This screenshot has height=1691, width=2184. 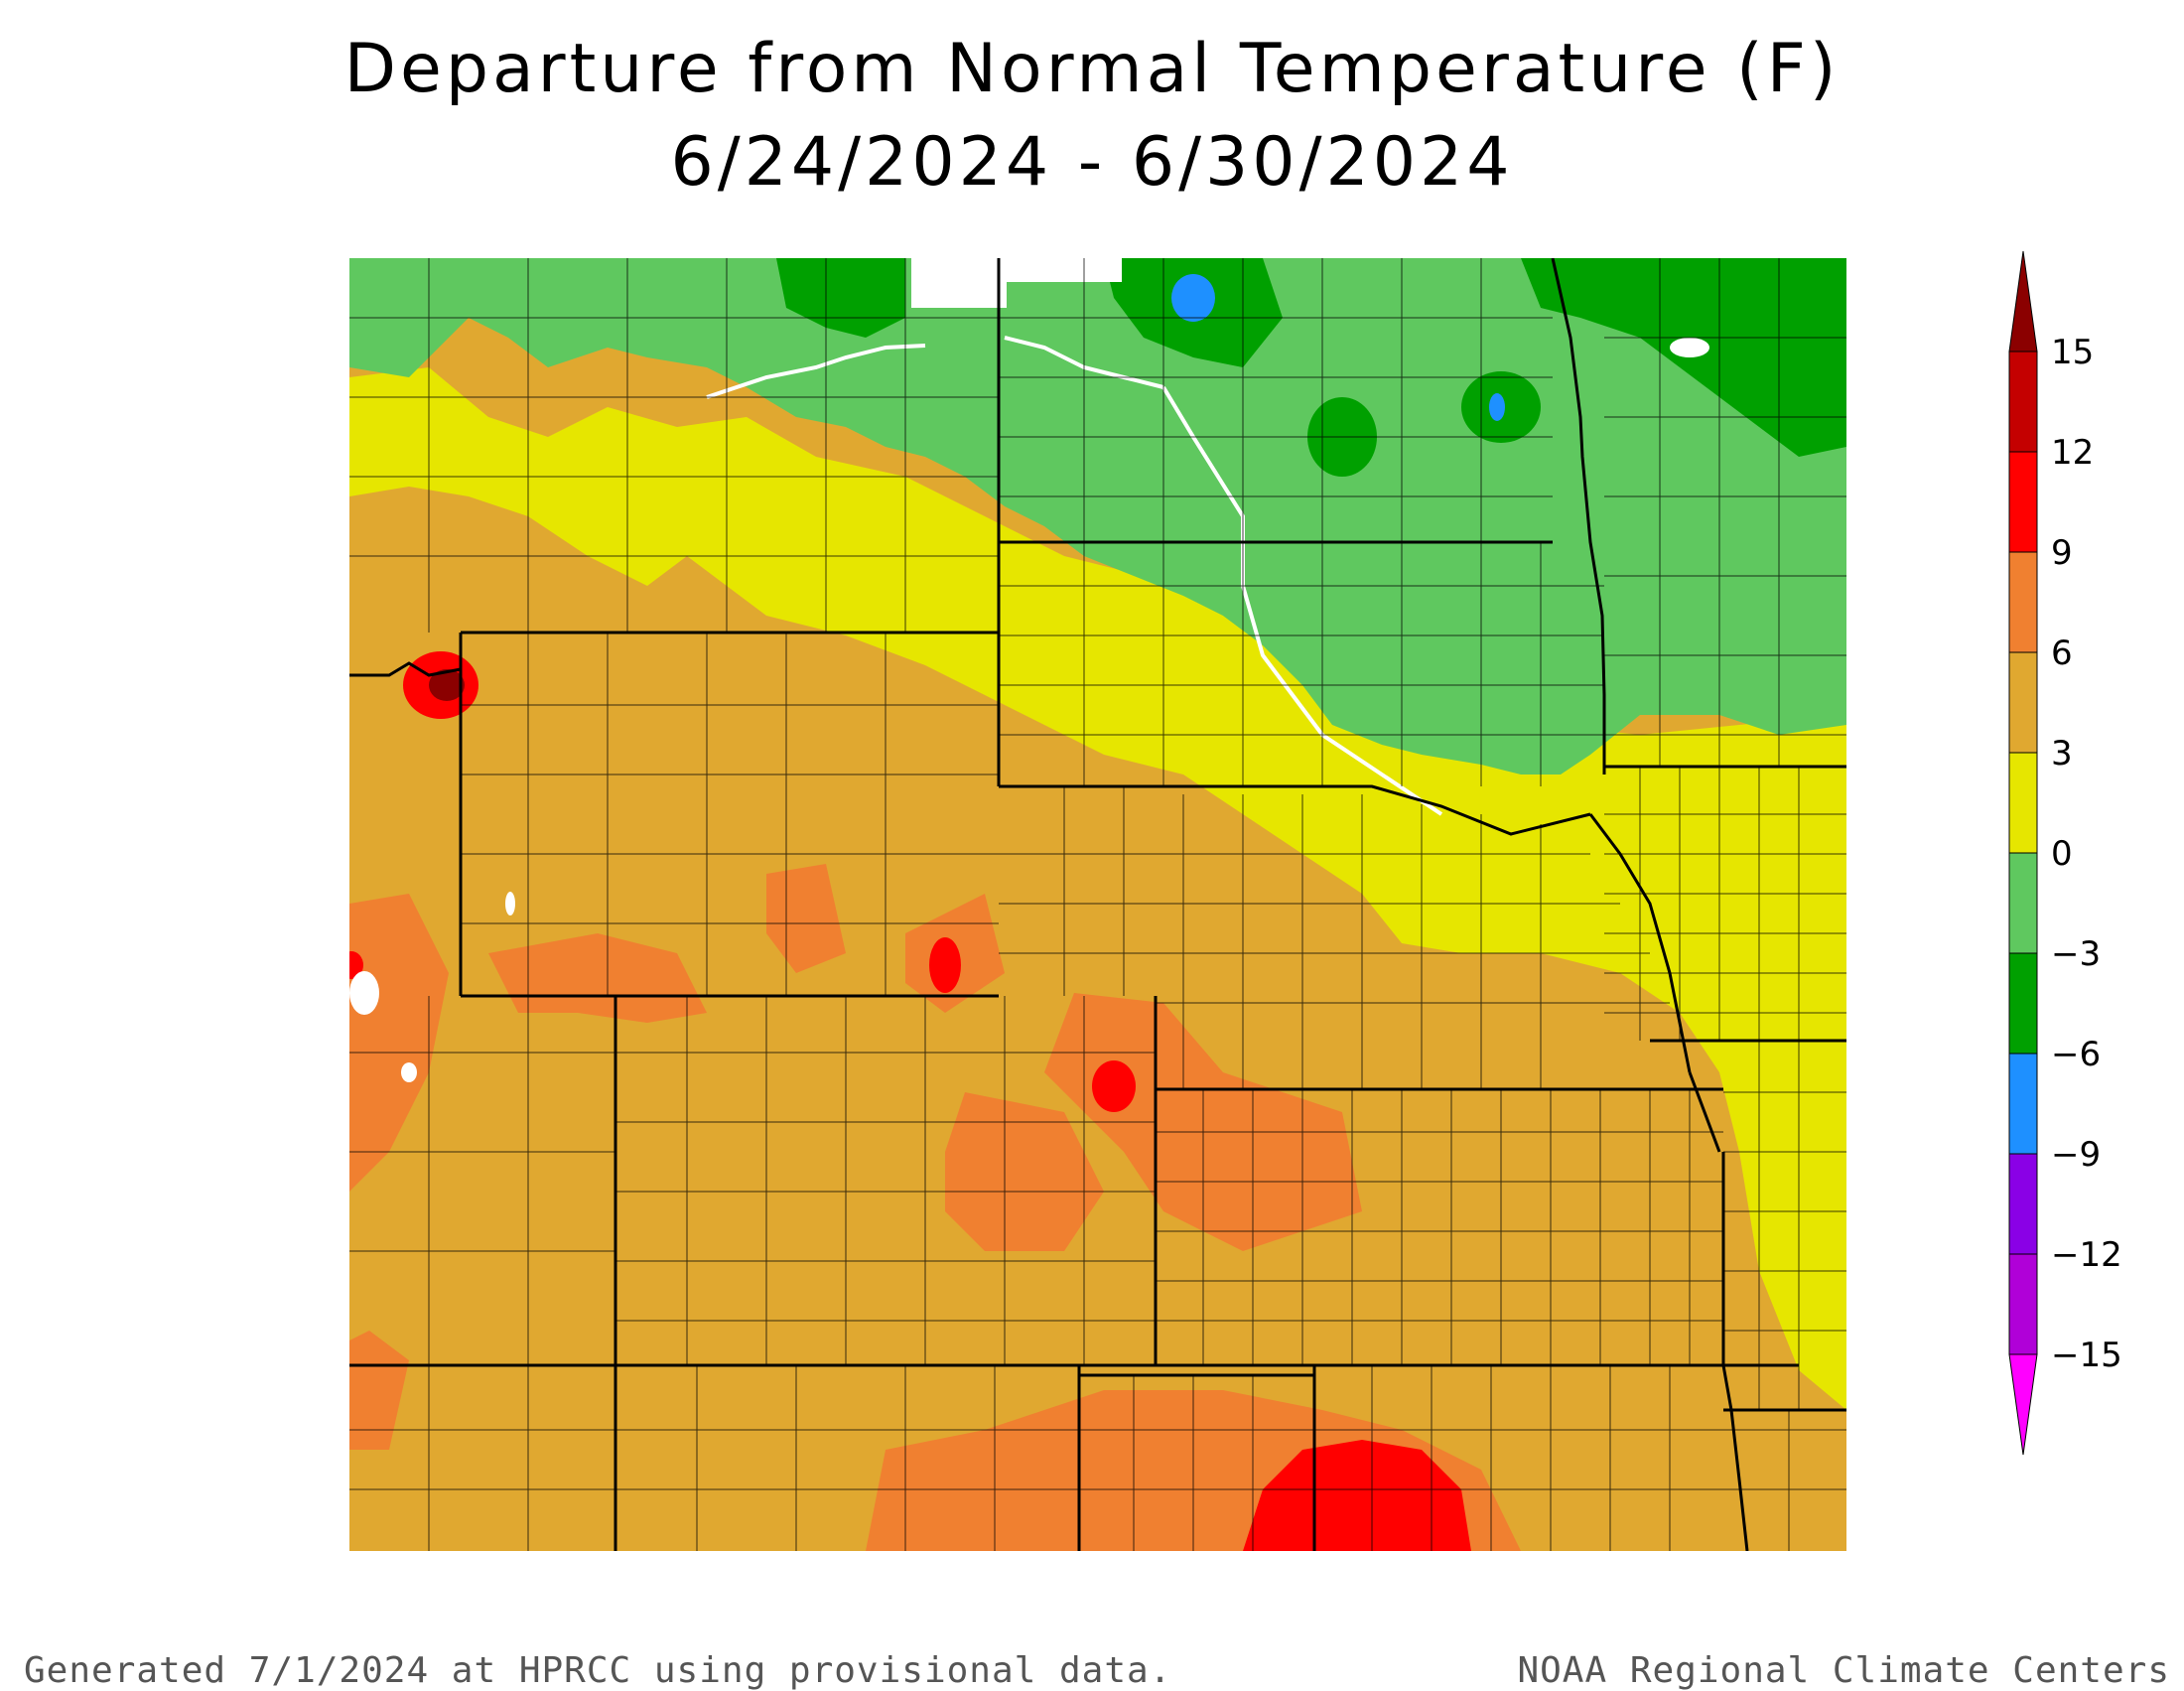 What do you see at coordinates (447, 685) in the screenshot?
I see `dark-red-anomaly-core` at bounding box center [447, 685].